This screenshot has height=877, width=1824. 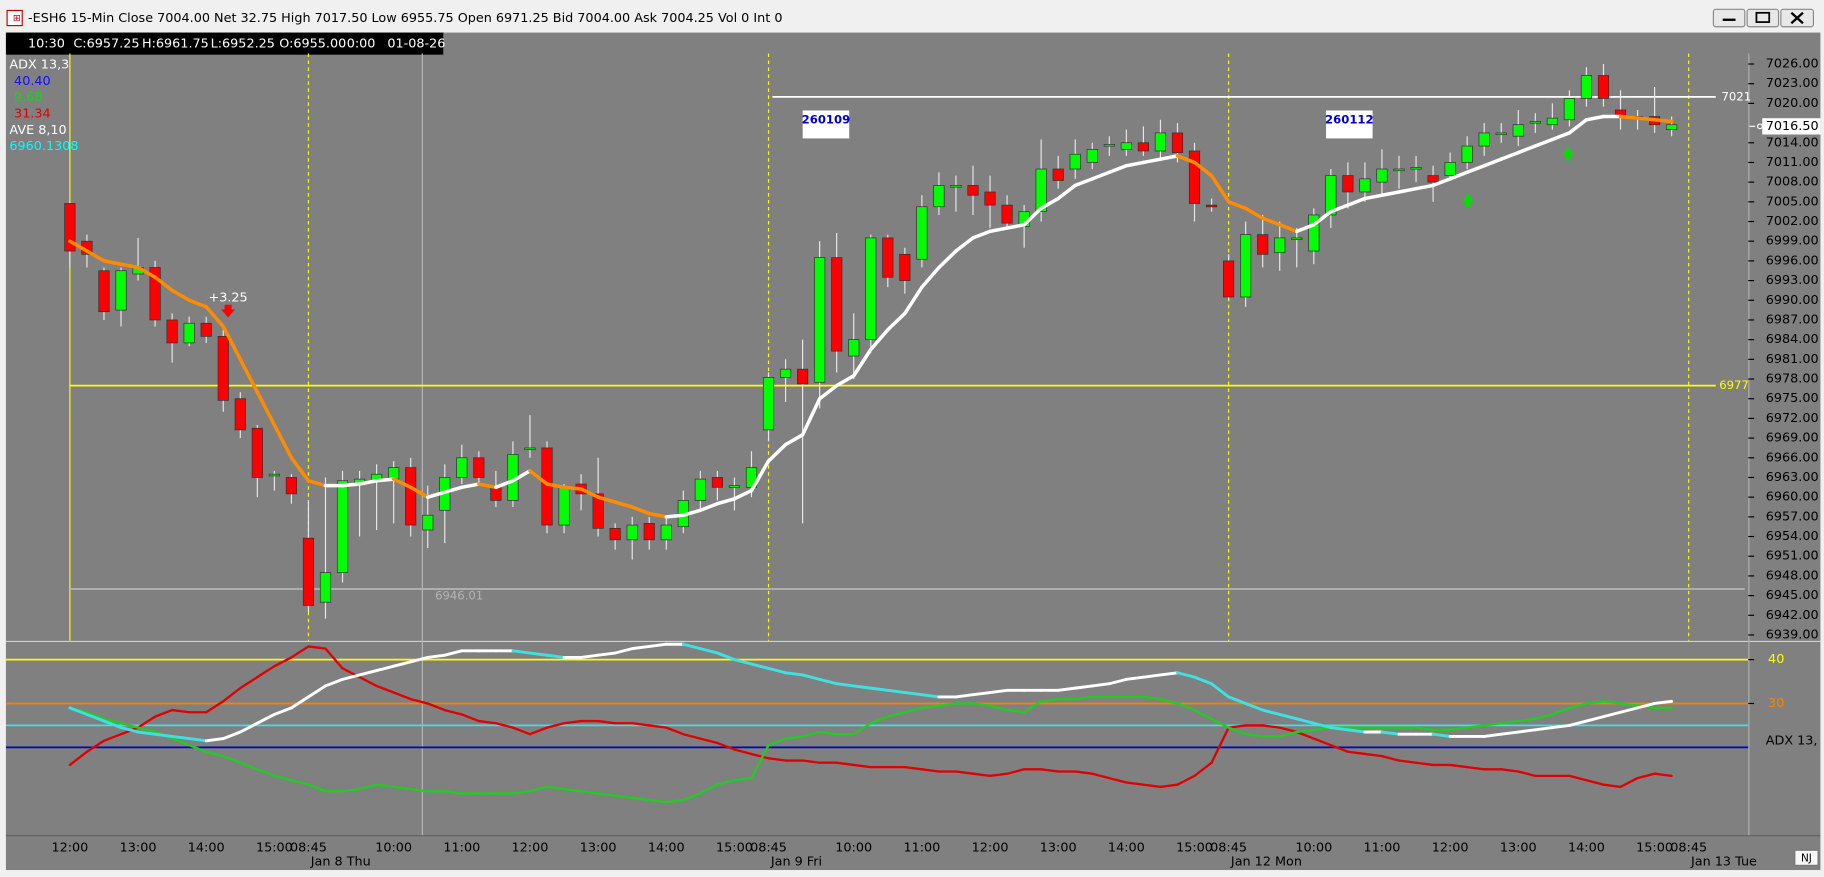 I want to click on annotation: 260112, so click(x=1349, y=119).